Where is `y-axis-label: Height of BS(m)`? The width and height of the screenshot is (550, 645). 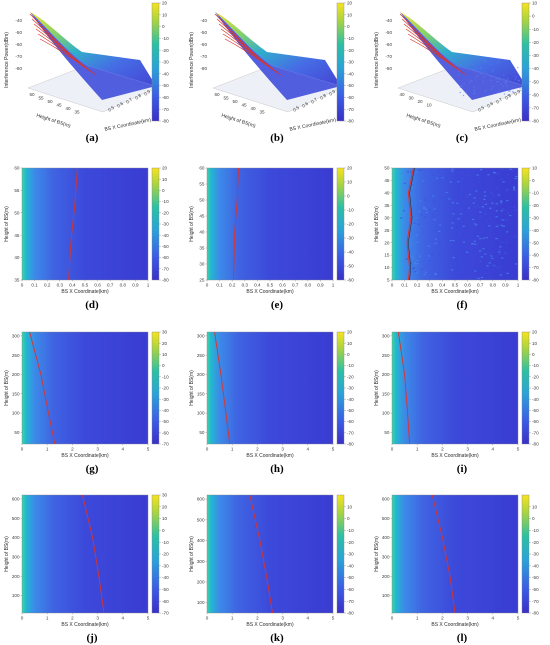 y-axis-label: Height of BS(m) is located at coordinates (238, 121).